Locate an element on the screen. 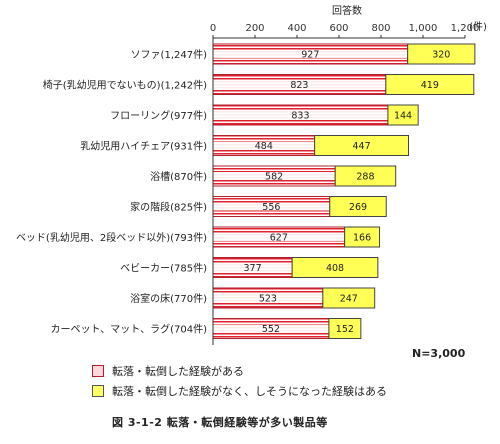 This screenshot has width=500, height=444. category-label: ソファ(1,247件) is located at coordinates (169, 55).